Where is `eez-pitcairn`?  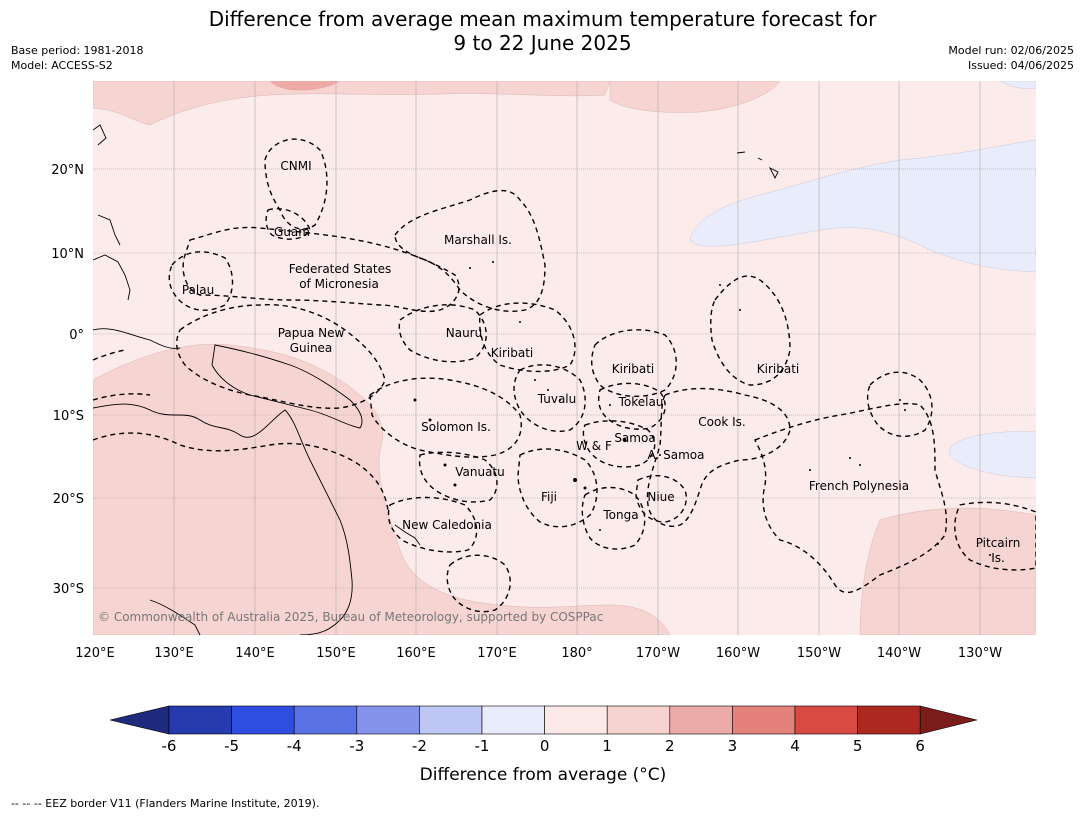
eez-pitcairn is located at coordinates (995, 536).